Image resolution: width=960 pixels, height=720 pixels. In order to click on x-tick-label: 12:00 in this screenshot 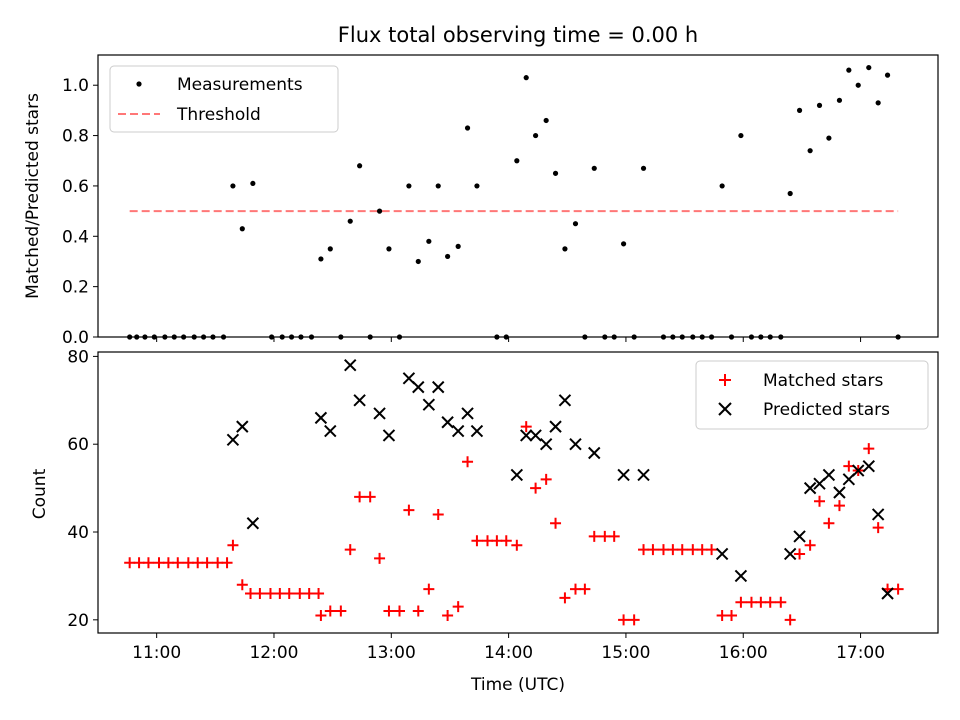, I will do `click(273, 653)`.